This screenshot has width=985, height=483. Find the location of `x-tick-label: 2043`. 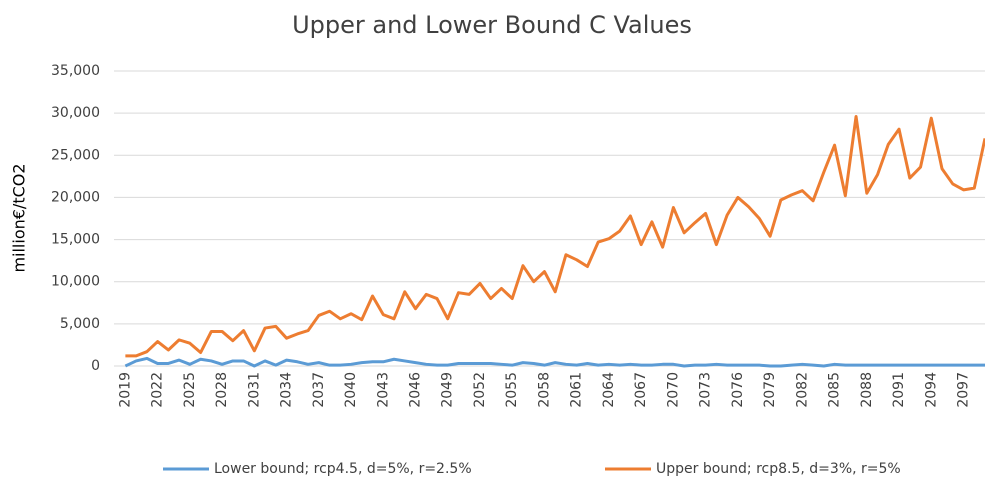

x-tick-label: 2043 is located at coordinates (383, 390).